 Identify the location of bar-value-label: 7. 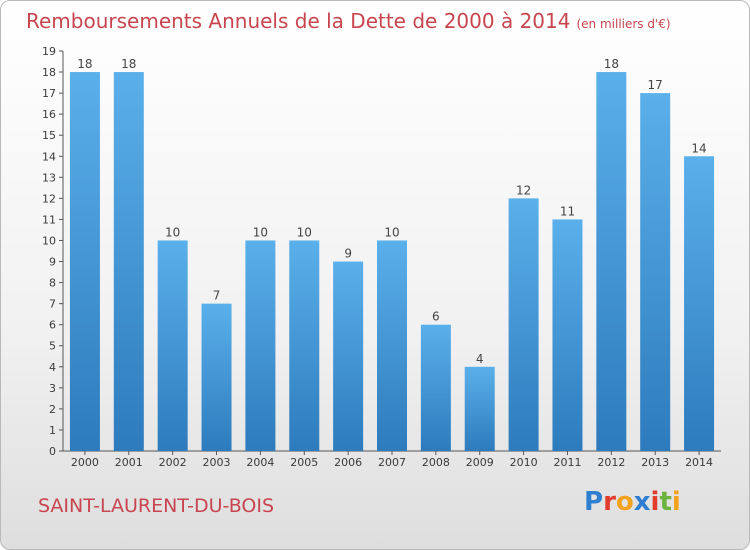
(217, 296).